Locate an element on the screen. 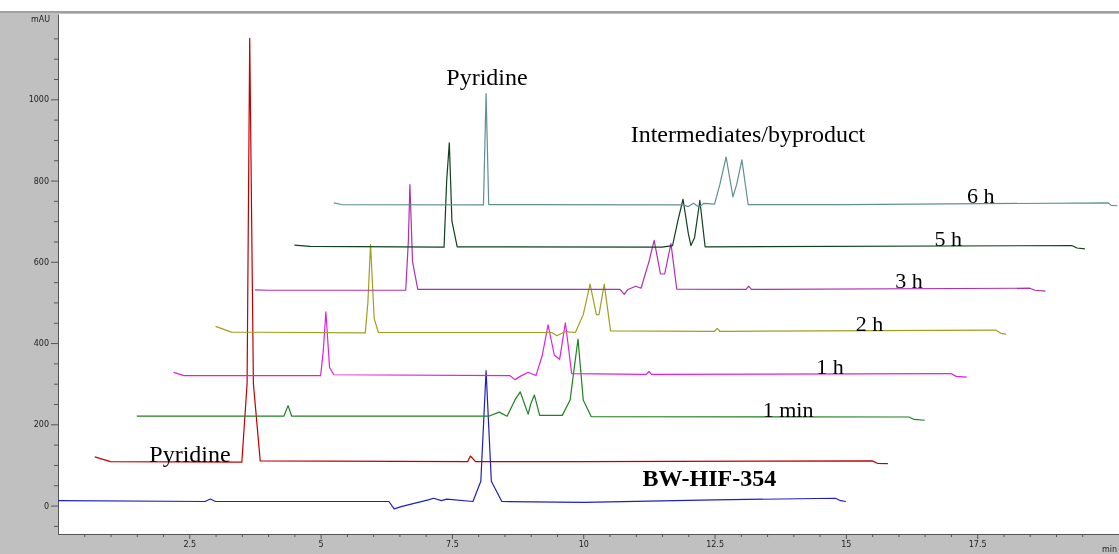  y-axis-title: mAU is located at coordinates (40, 19).